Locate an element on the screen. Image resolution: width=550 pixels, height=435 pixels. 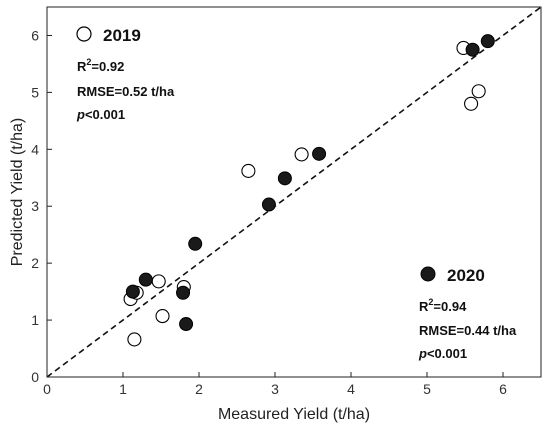
legend-marker-2019 is located at coordinates (84, 34).